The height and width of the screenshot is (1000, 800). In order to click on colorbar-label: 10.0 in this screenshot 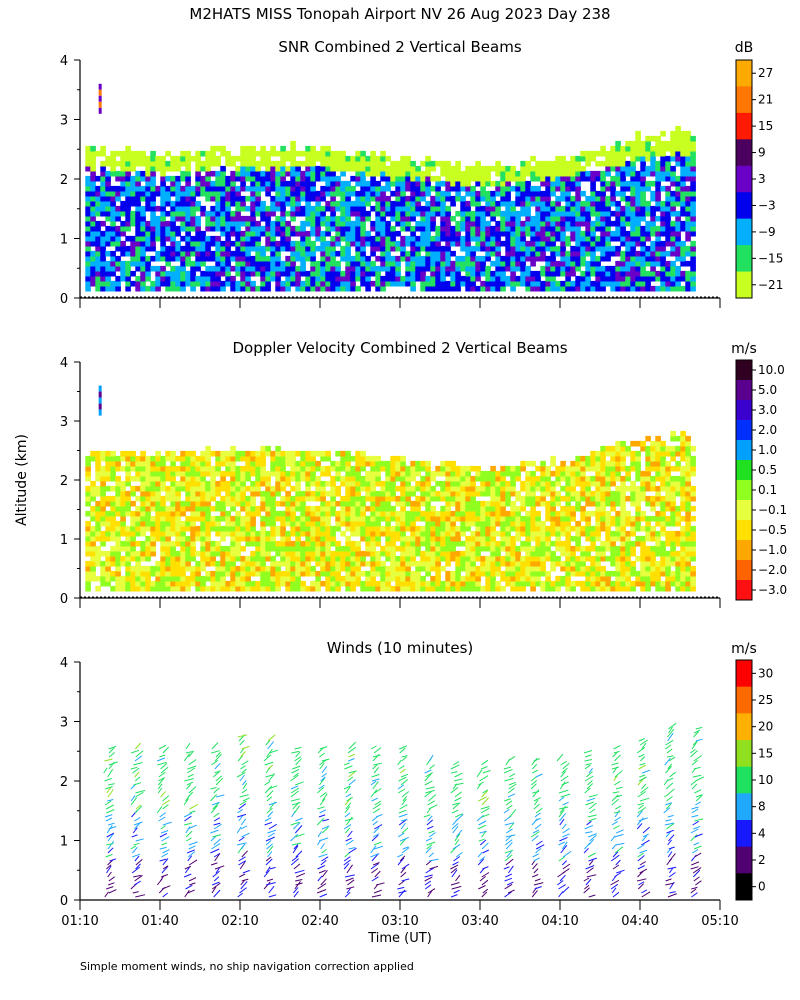, I will do `click(771, 370)`.